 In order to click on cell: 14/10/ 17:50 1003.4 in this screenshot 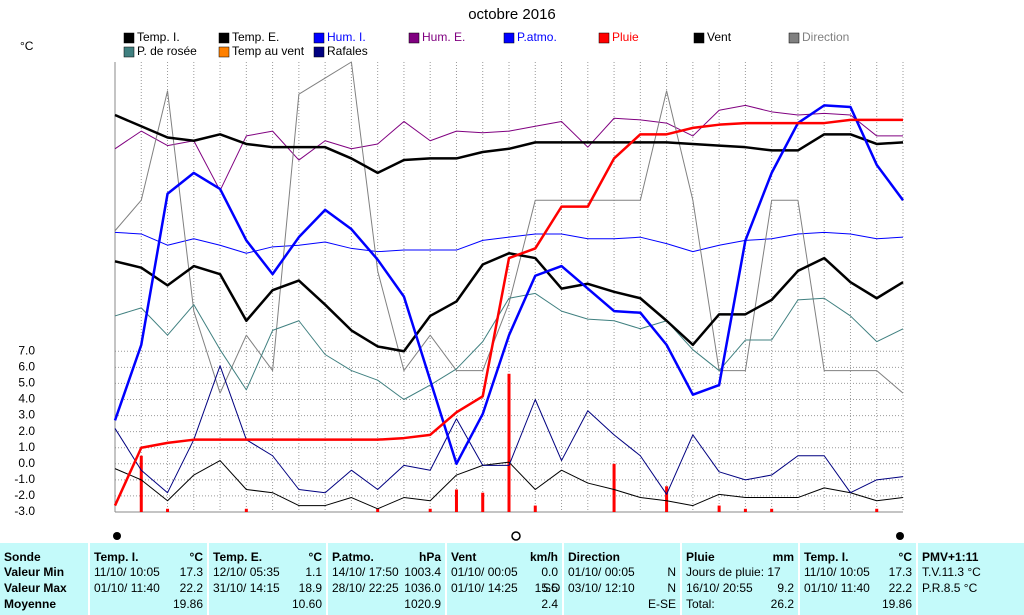, I will do `click(386, 572)`.